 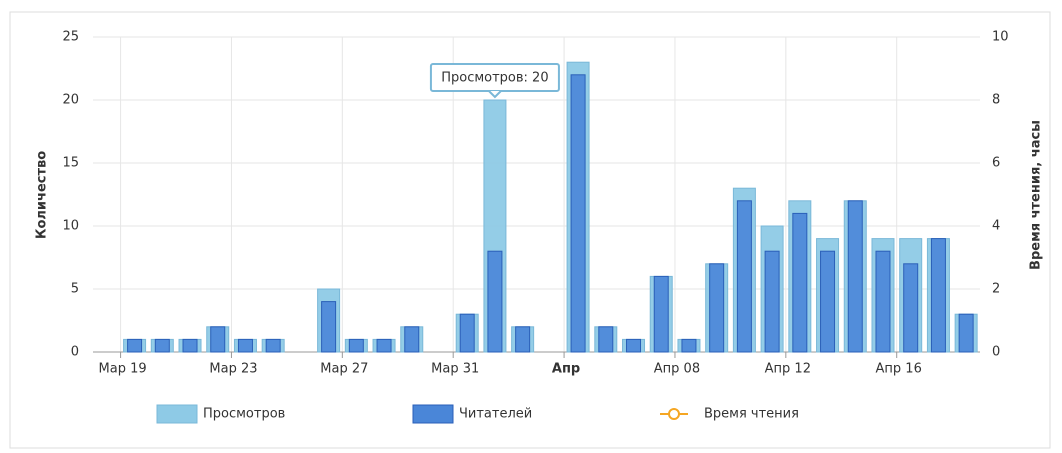 What do you see at coordinates (495, 414) in the screenshot?
I see `legend-label: Читателей` at bounding box center [495, 414].